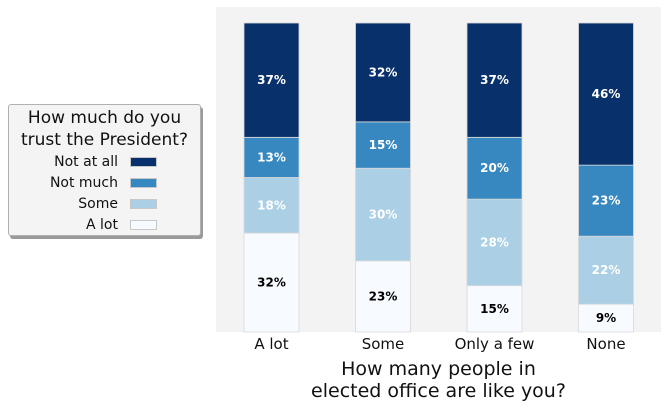 The height and width of the screenshot is (410, 669). I want to click on legend-item: A lot, so click(104, 225).